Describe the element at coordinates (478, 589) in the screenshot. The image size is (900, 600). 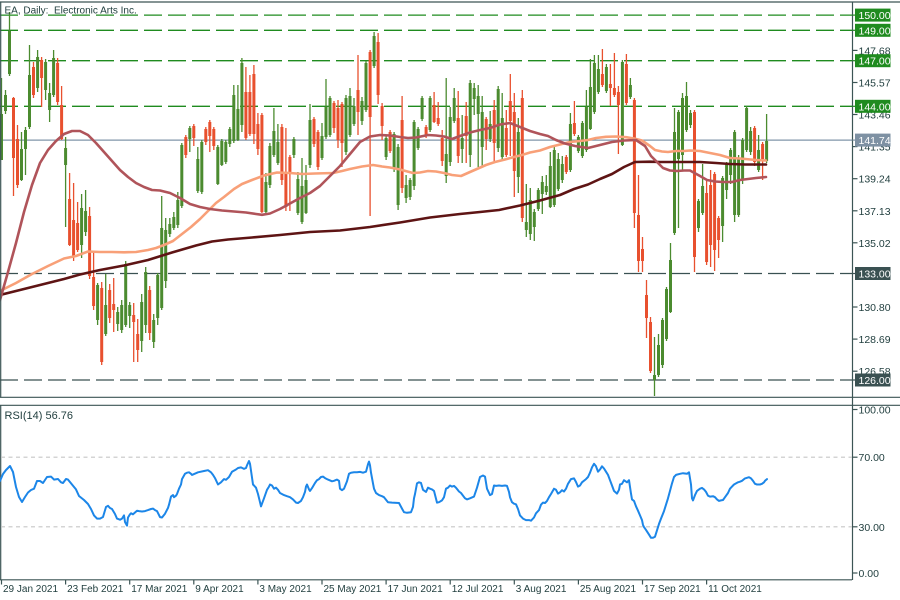
I see `svg-text: 12 Jul 2021` at that location.